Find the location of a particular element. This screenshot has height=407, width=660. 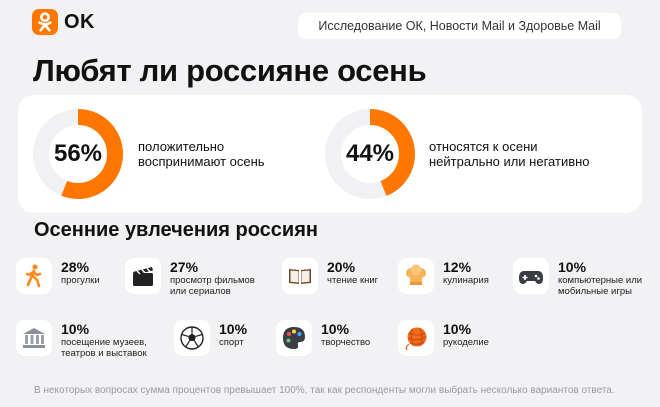

donut-positive-chart is located at coordinates (78, 154).